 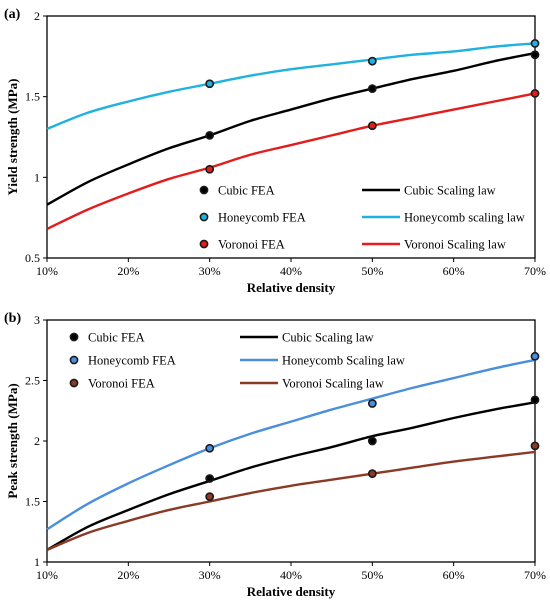 What do you see at coordinates (37, 320) in the screenshot?
I see `y-tick-label: 3` at bounding box center [37, 320].